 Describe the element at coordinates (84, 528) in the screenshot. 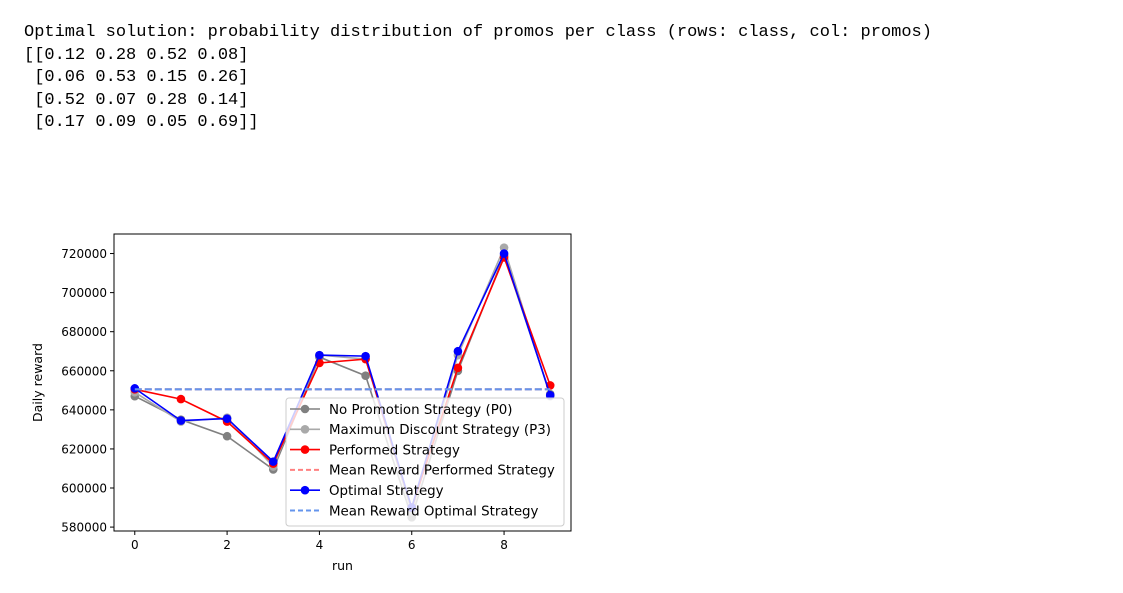

I see `y-tick-label: 580000` at that location.